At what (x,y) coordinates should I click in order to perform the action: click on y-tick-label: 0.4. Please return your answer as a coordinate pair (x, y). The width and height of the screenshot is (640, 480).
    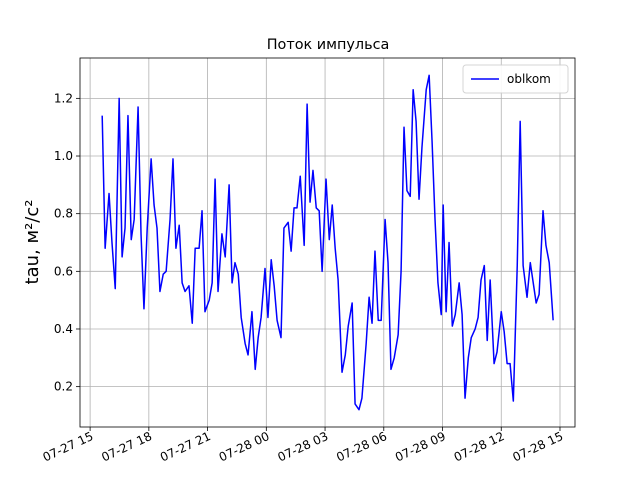
    Looking at the image, I should click on (63, 329).